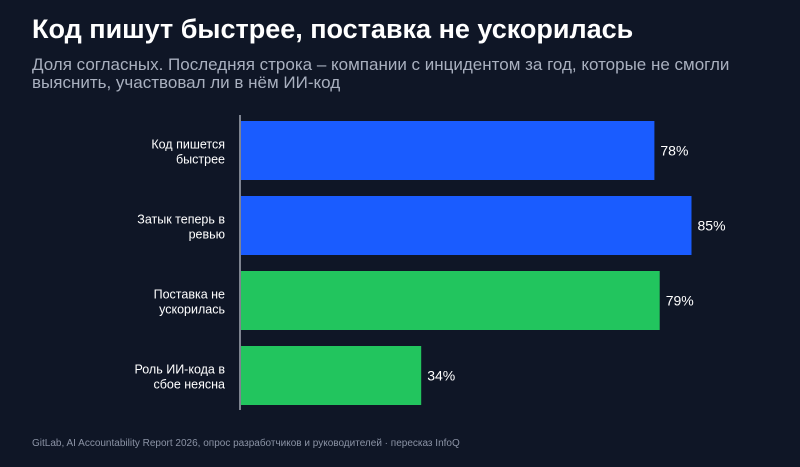 This screenshot has height=467, width=800. Describe the element at coordinates (712, 226) in the screenshot. I see `value-label: 85%` at that location.